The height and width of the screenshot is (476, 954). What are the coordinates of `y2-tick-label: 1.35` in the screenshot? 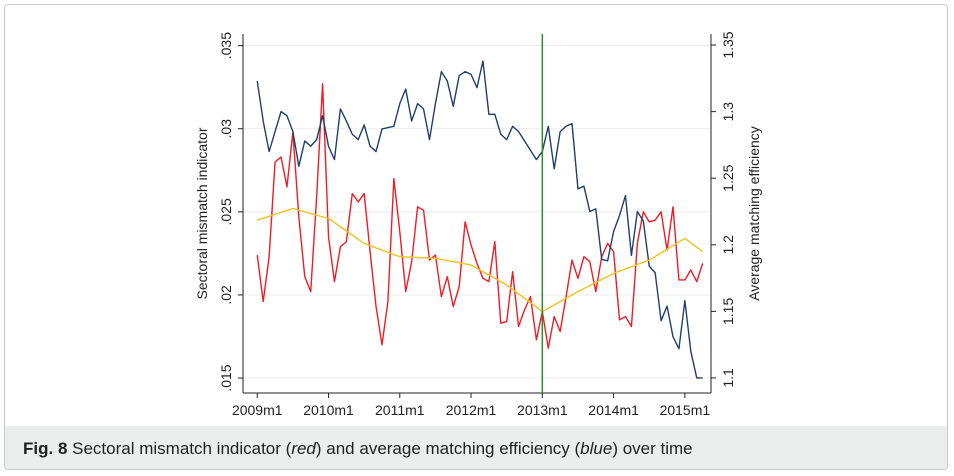 It's located at (728, 44).